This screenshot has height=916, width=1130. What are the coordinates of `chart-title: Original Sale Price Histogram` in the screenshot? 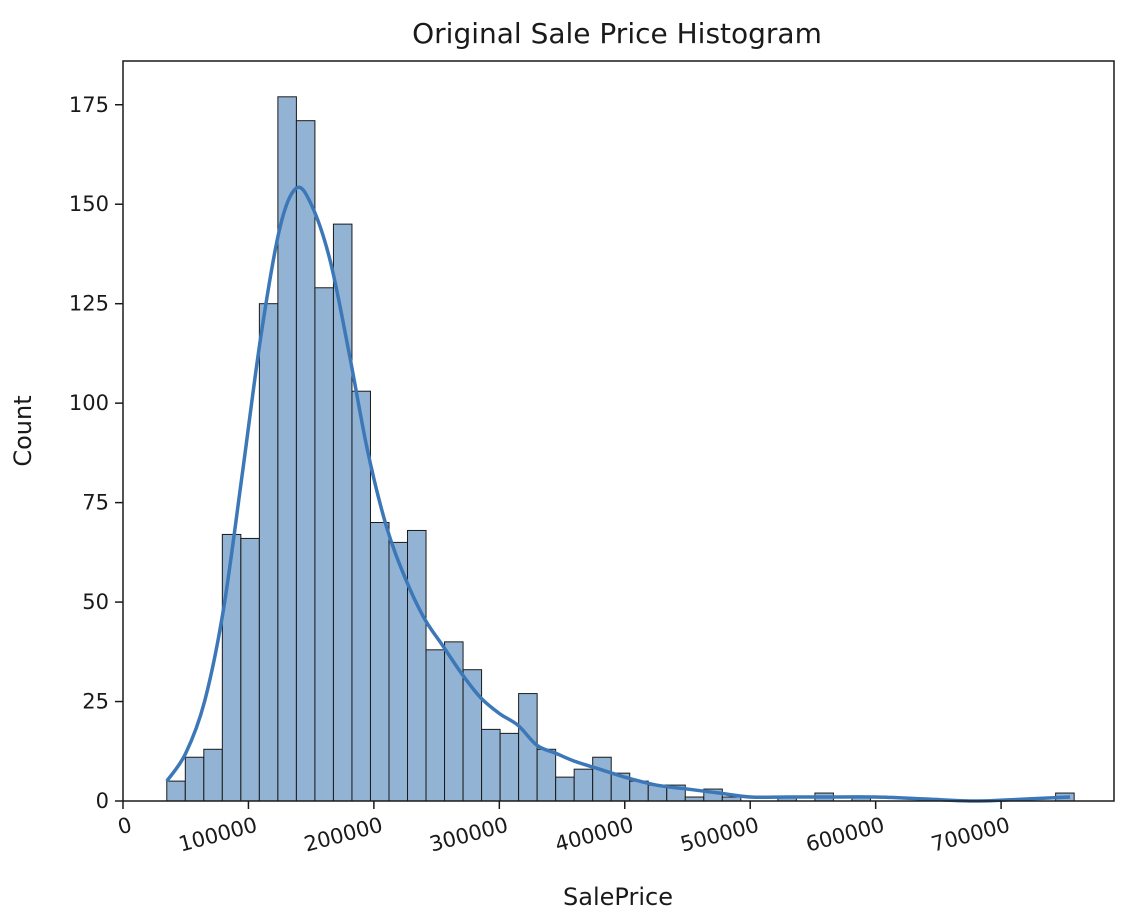 It's located at (617, 33).